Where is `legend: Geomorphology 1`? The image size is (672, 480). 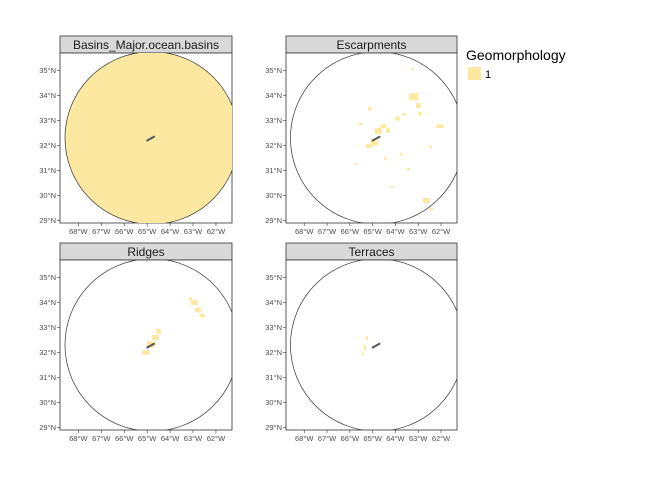
legend: Geomorphology 1 is located at coordinates (516, 64).